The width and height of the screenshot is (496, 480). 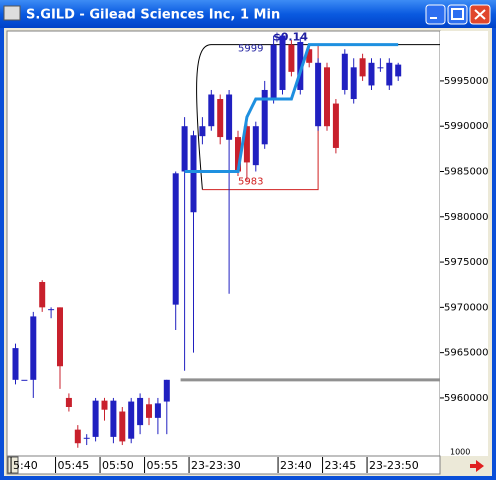 What do you see at coordinates (480, 14) in the screenshot?
I see `close-button` at bounding box center [480, 14].